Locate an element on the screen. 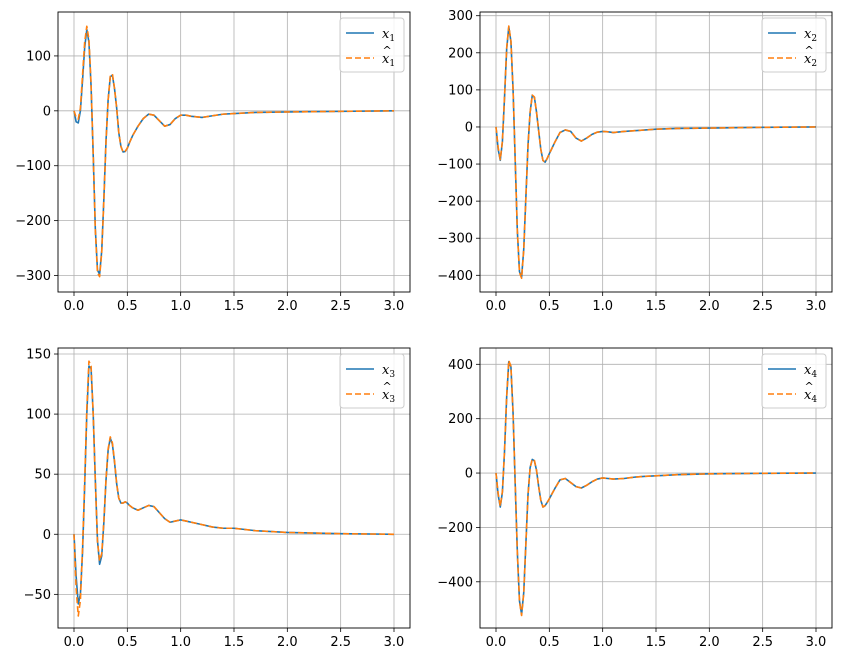 This screenshot has height=662, width=842. x-tick-label-2-3: 1.5 is located at coordinates (656, 306).